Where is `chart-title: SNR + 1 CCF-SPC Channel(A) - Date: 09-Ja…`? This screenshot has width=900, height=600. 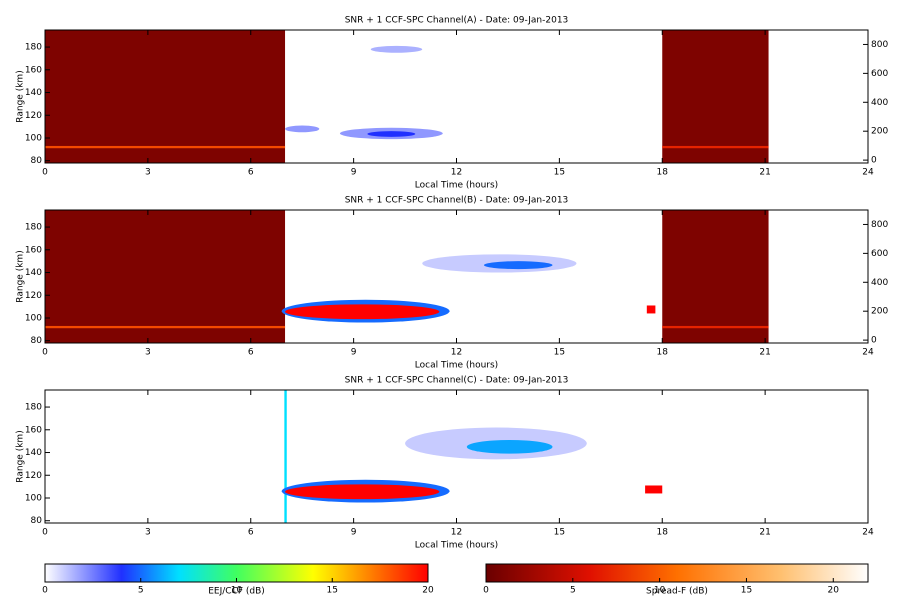 chart-title: SNR + 1 CCF-SPC Channel(A) - Date: 09-Ja… is located at coordinates (457, 21).